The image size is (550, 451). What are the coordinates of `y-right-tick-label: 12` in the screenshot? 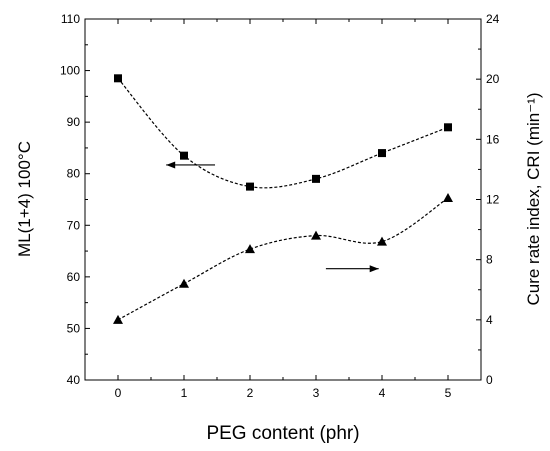 It's located at (493, 200).